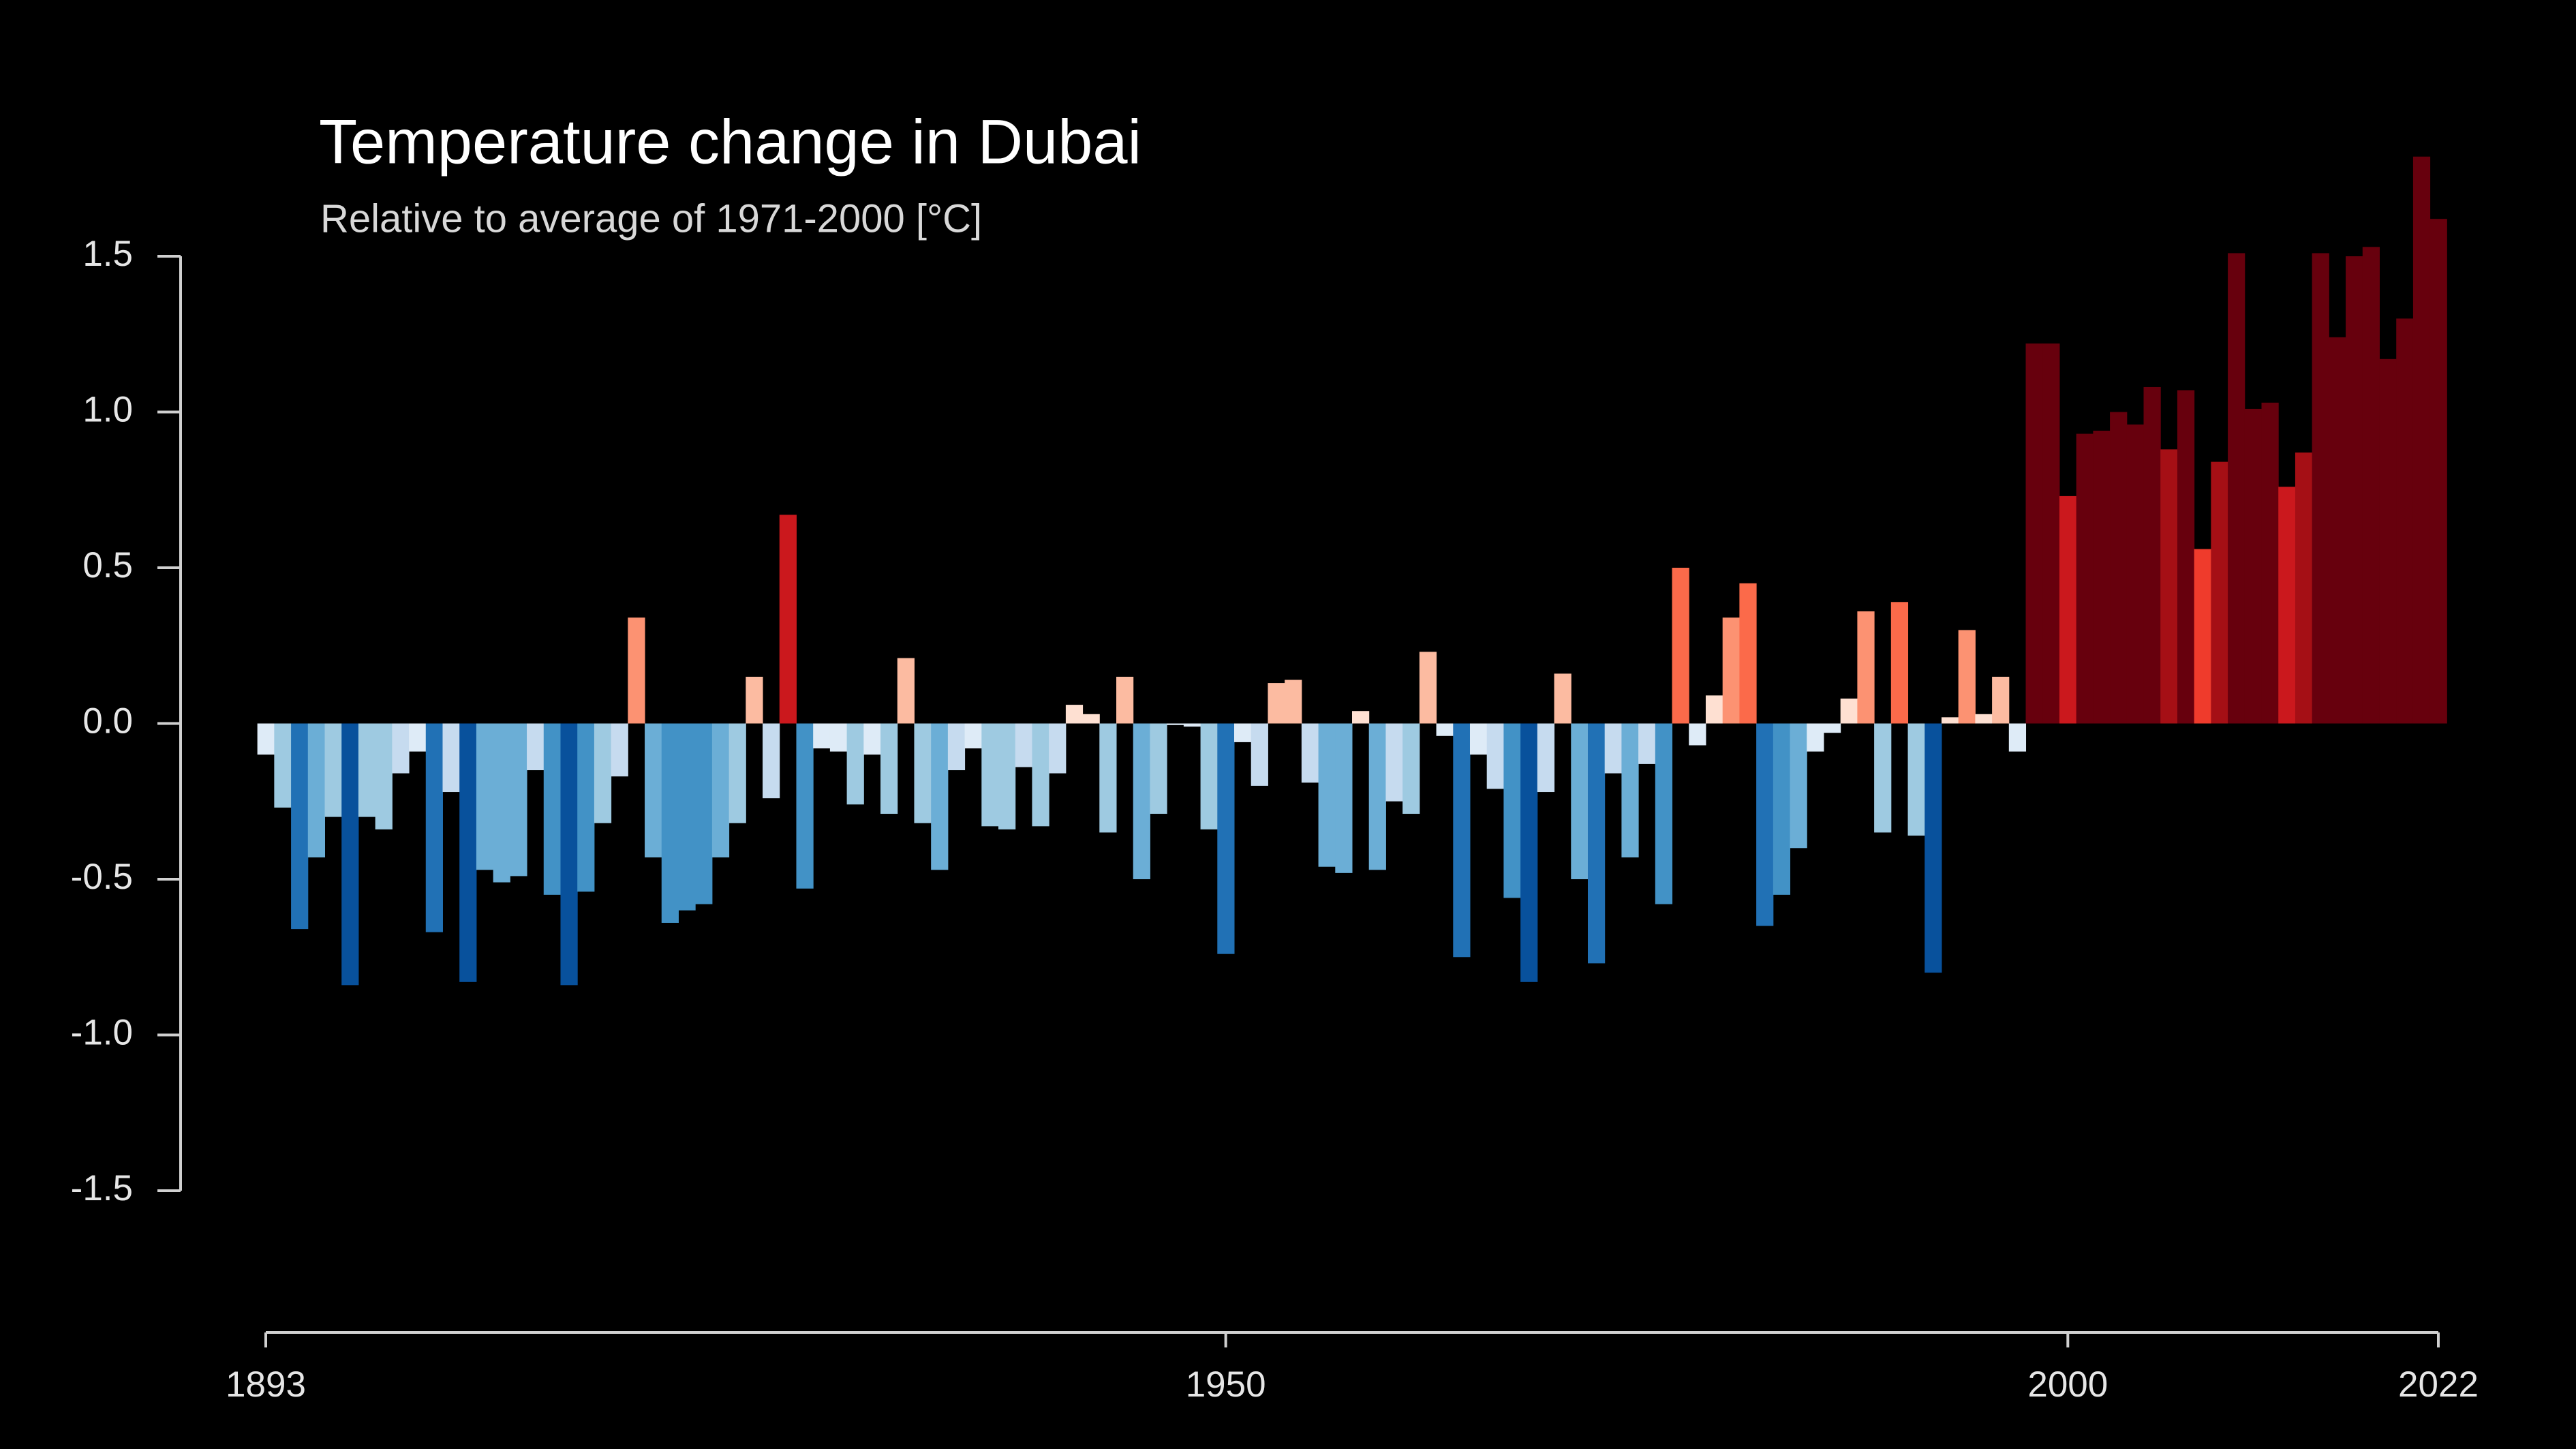  What do you see at coordinates (107, 254) in the screenshot?
I see `y-tick-label: 1.5` at bounding box center [107, 254].